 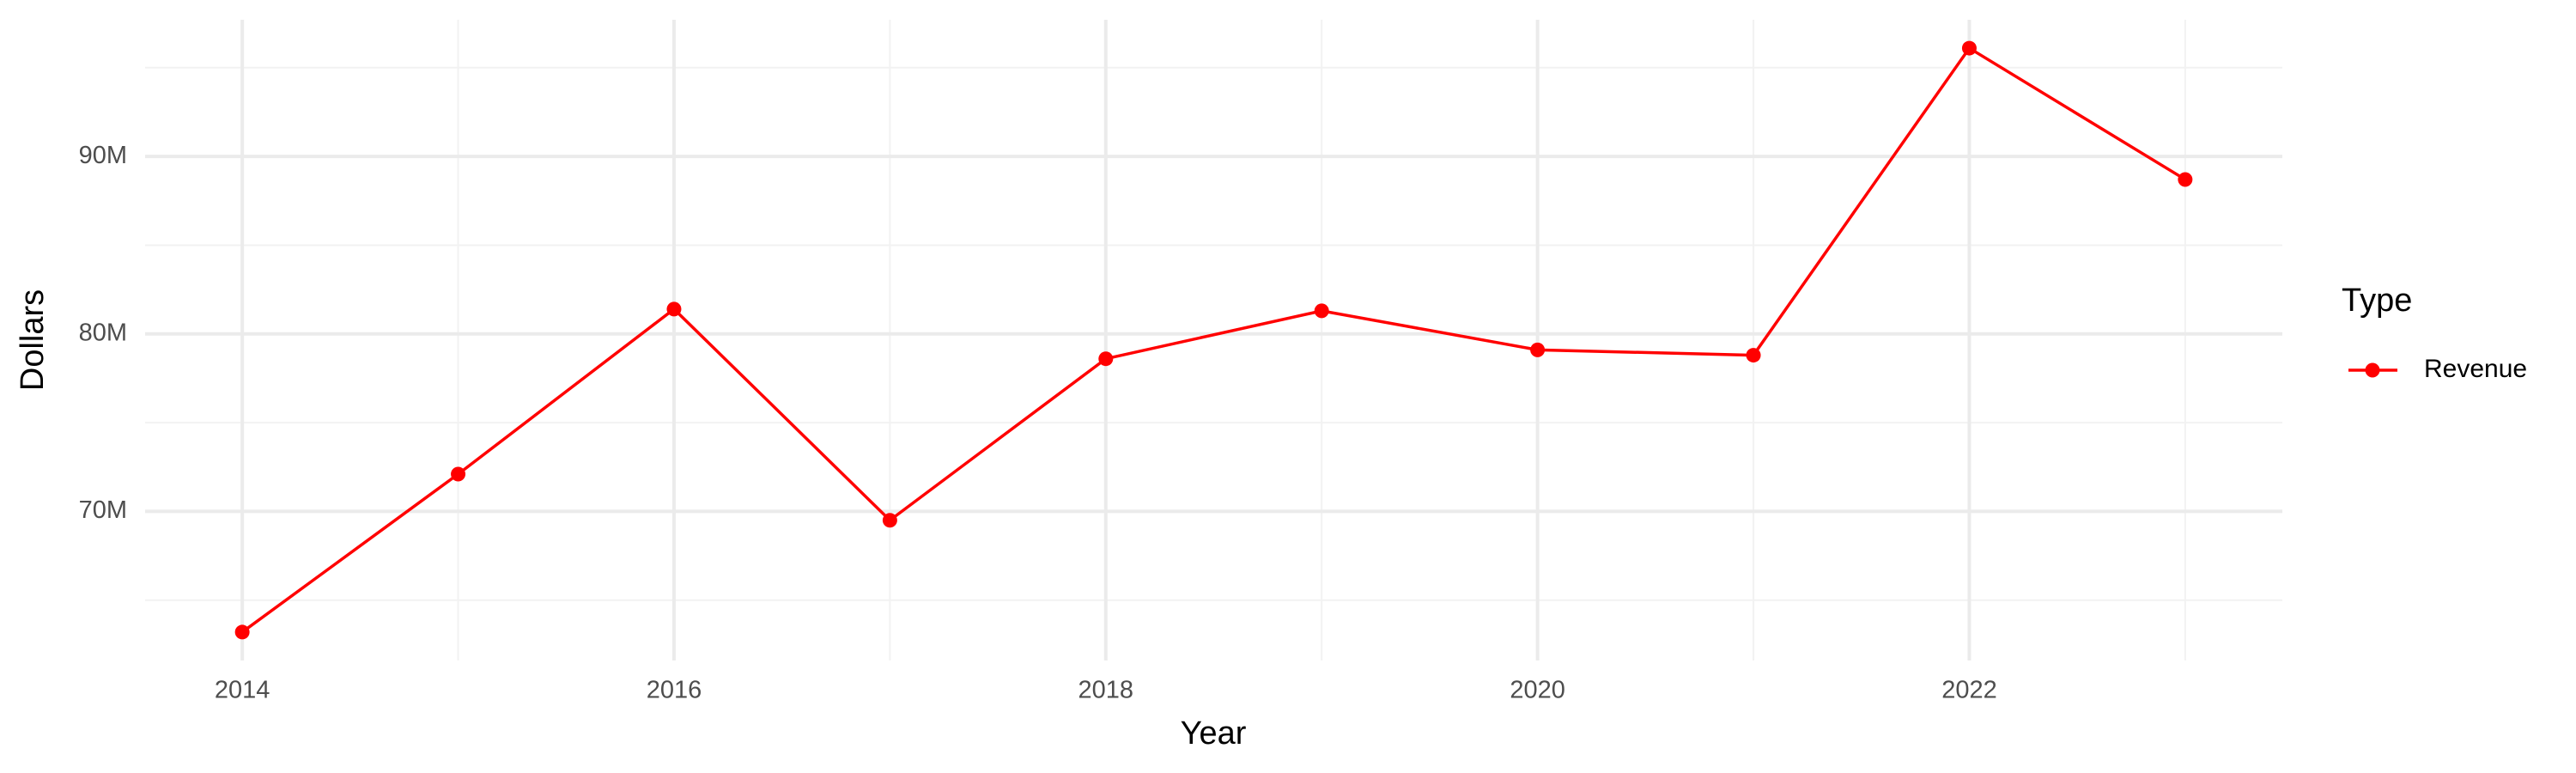 I want to click on x-tick-label: 2016, so click(x=674, y=690).